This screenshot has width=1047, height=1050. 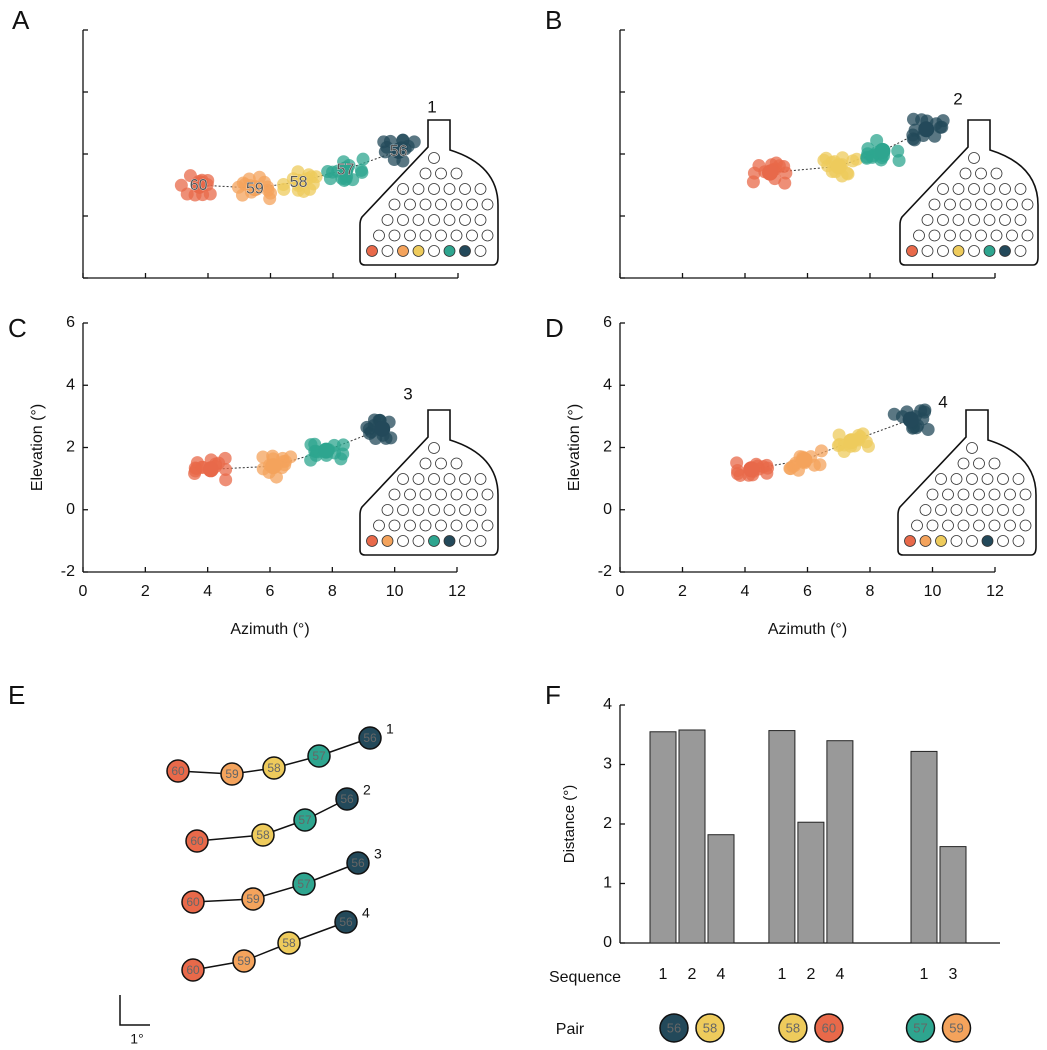 I want to click on y-tick-label: 3, so click(x=607, y=764).